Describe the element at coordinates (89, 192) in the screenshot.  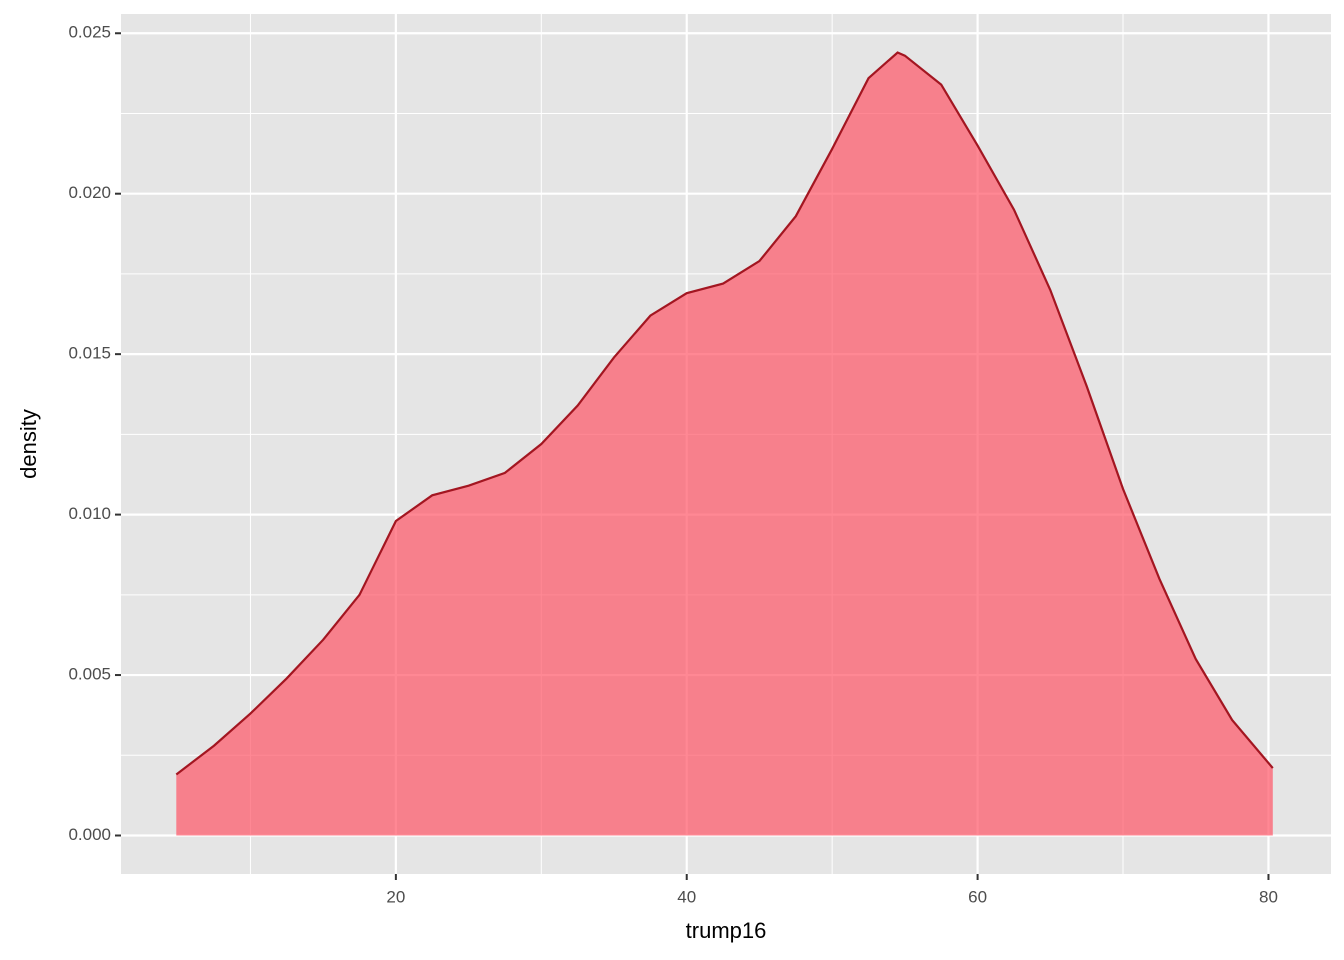
I see `y-tick-label: 0.020` at that location.